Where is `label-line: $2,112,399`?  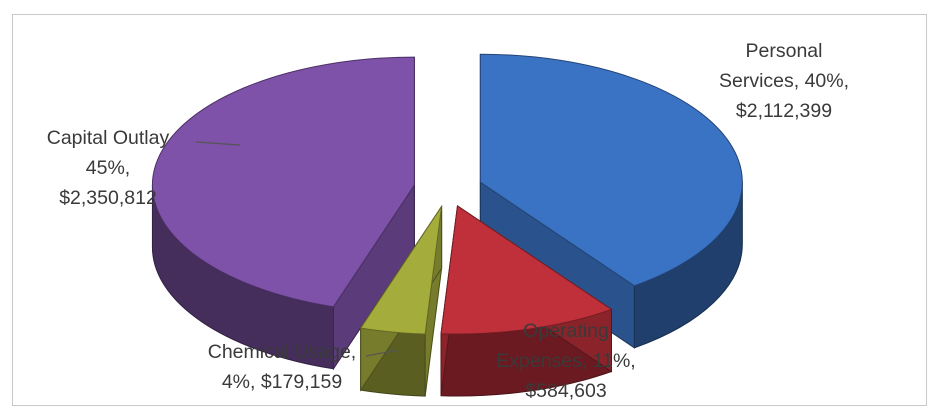
label-line: $2,112,399 is located at coordinates (784, 111).